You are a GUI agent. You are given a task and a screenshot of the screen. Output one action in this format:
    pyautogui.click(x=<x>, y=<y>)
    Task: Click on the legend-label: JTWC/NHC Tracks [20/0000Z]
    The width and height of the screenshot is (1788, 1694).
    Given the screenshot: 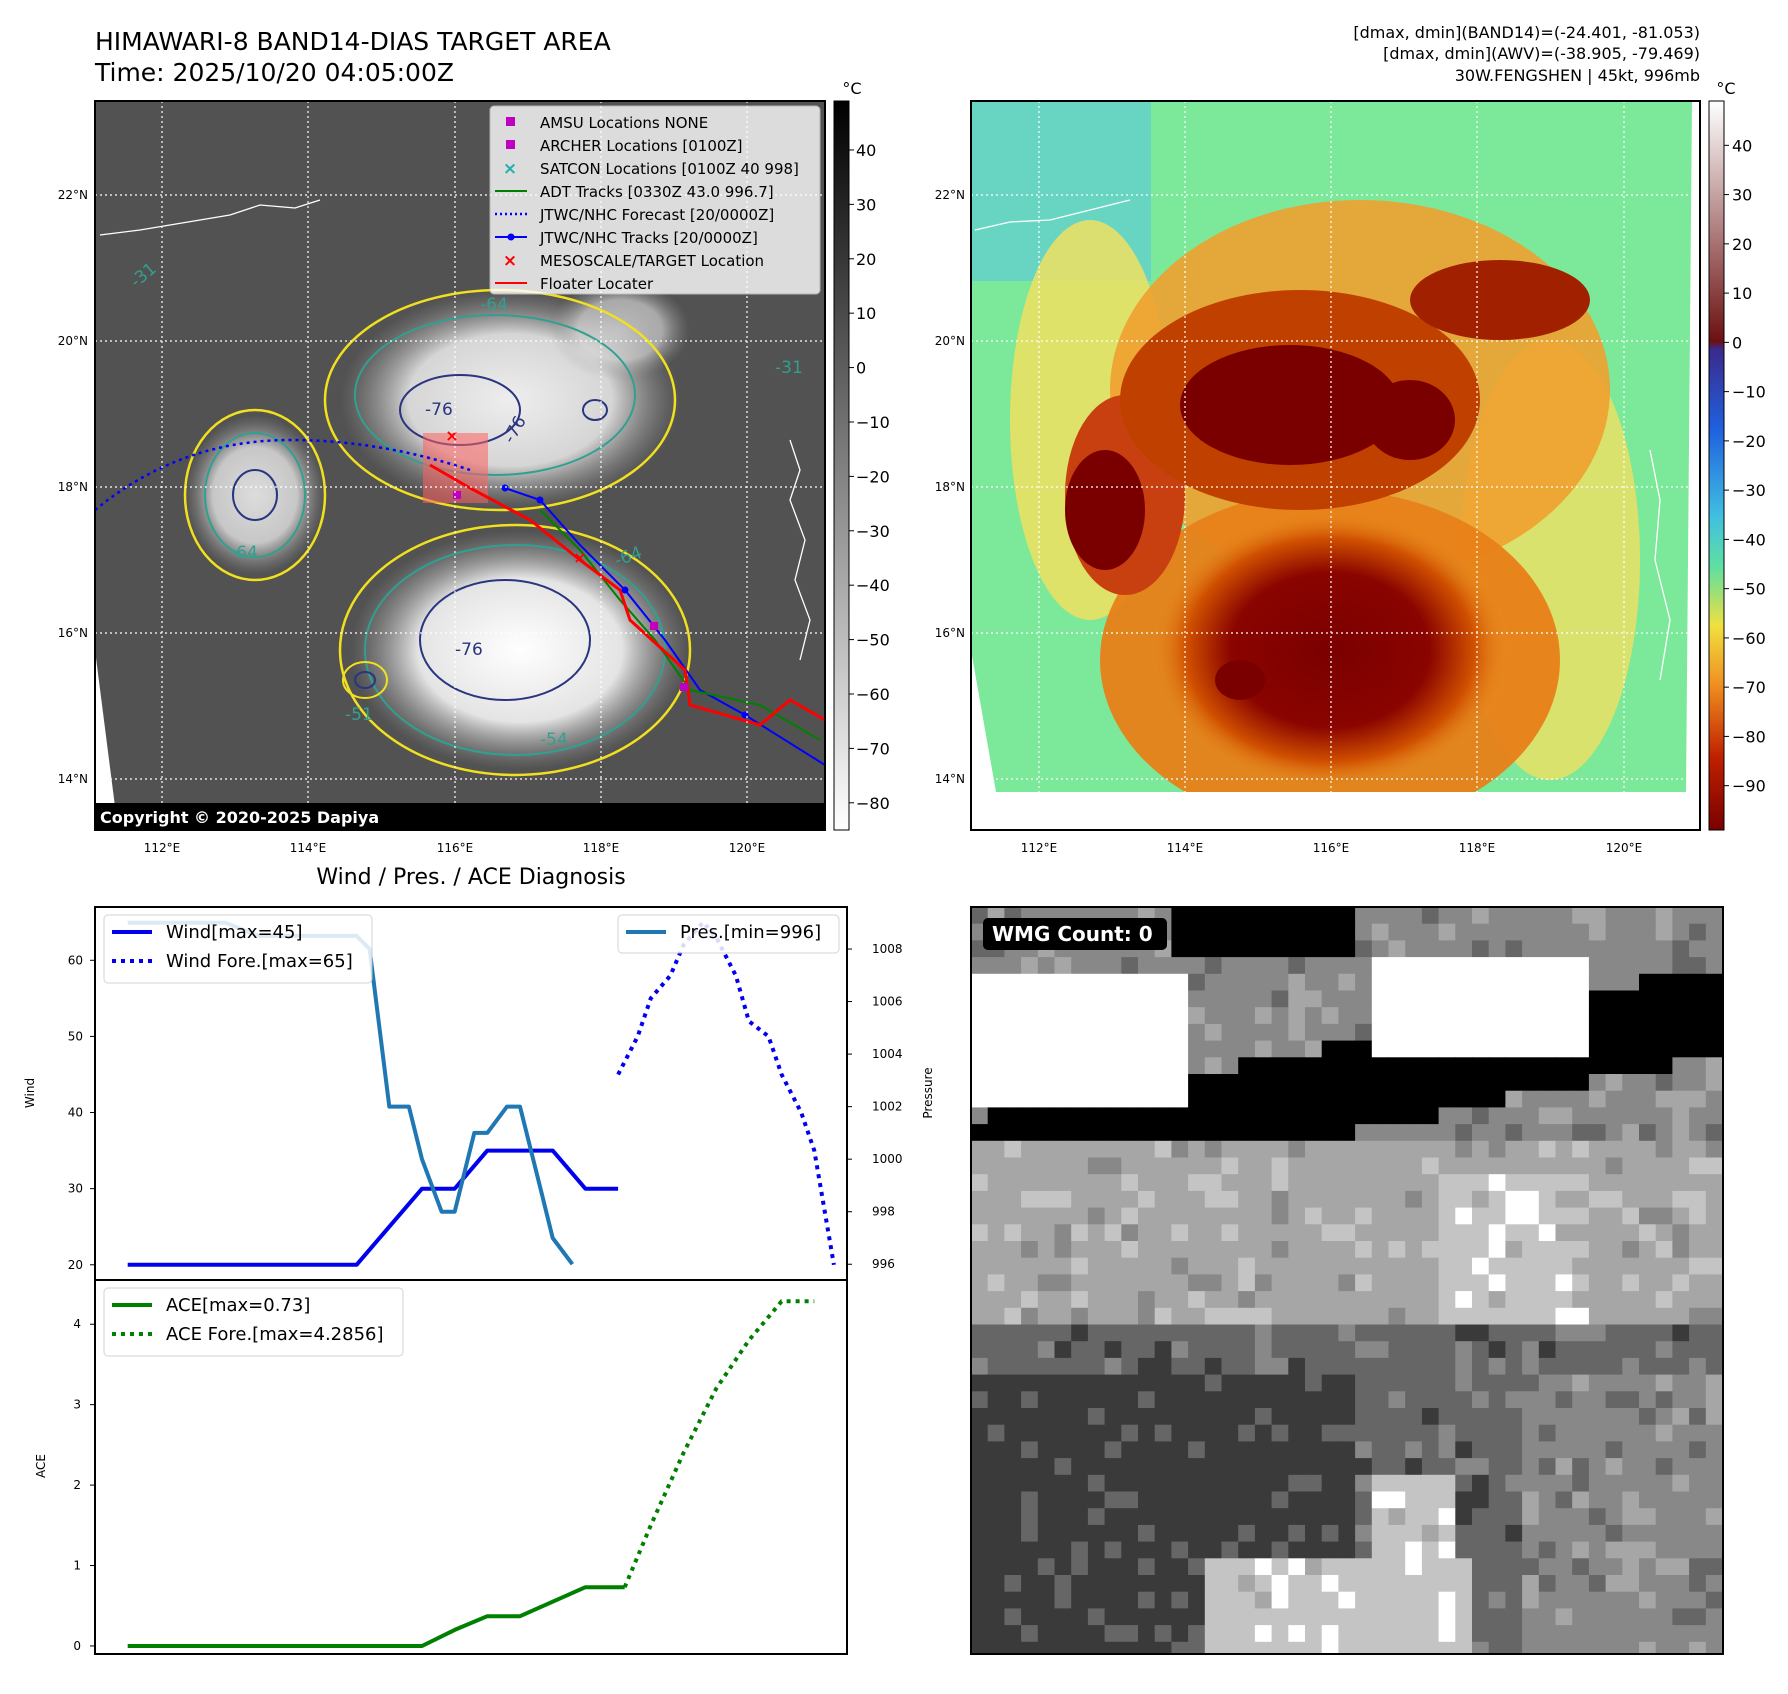 What is the action you would take?
    pyautogui.click(x=648, y=238)
    